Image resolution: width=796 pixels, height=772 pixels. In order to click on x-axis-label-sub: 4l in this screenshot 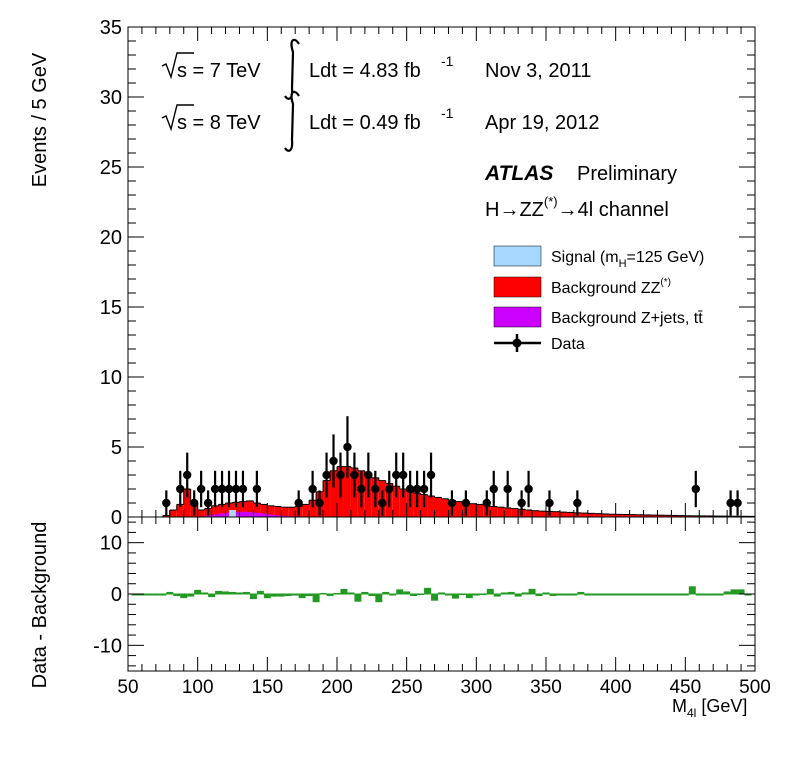, I will do `click(691, 713)`.